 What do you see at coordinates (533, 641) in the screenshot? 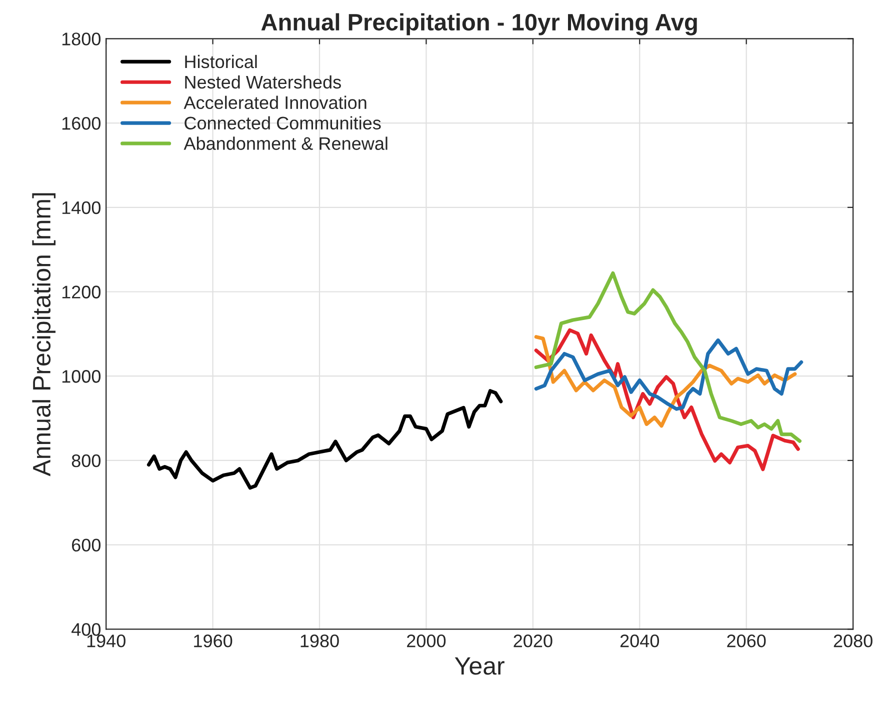
I see `x-tick-label: 2020` at bounding box center [533, 641].